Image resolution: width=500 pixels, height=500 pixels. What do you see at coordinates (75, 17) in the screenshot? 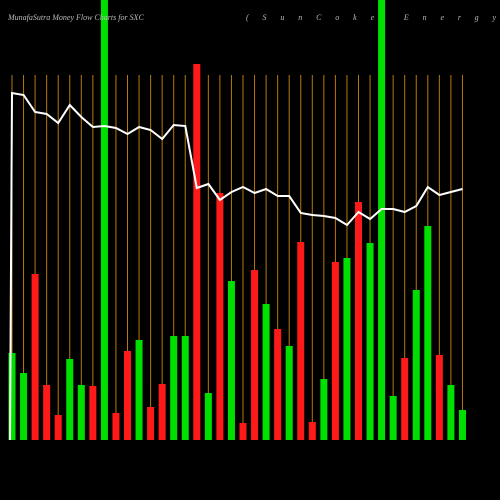
I see `chart-title: MunafaSutra Money Flow Charts for SXC` at bounding box center [75, 17].